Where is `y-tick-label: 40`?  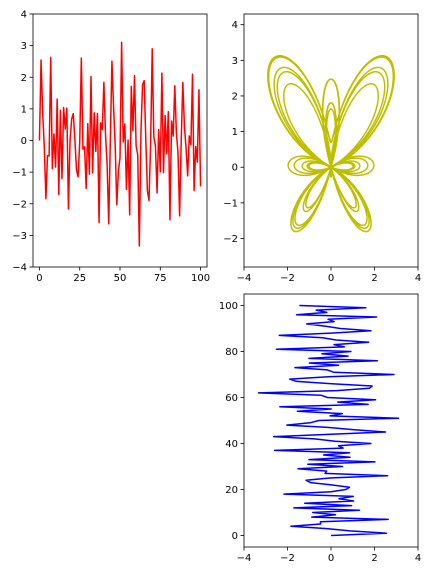
y-tick-label: 40 is located at coordinates (231, 444).